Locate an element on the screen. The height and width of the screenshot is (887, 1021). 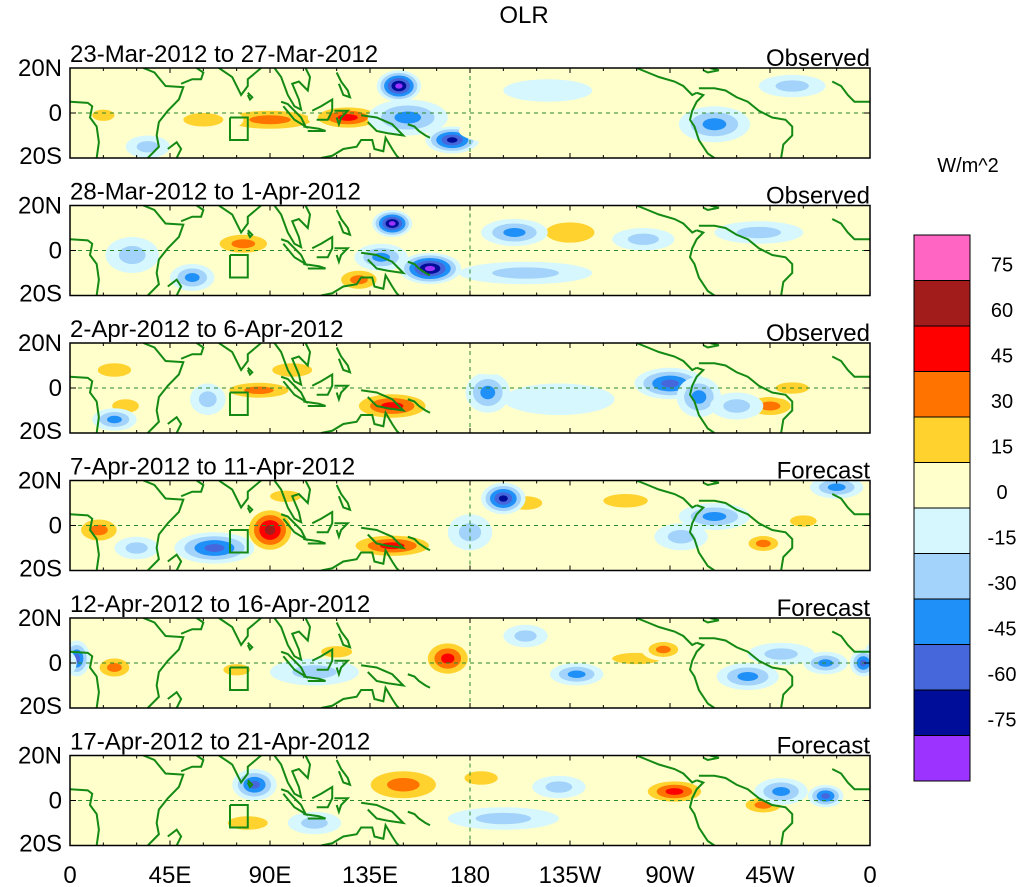
colorbar-label: -30 is located at coordinates (1002, 584).